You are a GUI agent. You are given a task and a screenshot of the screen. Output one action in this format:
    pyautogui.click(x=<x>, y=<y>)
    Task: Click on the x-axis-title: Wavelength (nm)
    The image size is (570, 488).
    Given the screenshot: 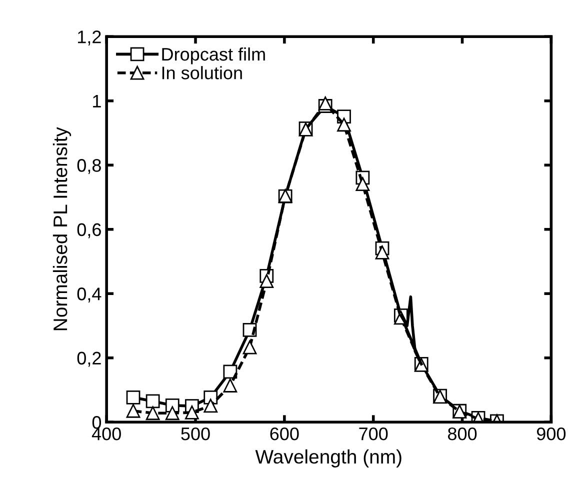 What is the action you would take?
    pyautogui.click(x=328, y=458)
    